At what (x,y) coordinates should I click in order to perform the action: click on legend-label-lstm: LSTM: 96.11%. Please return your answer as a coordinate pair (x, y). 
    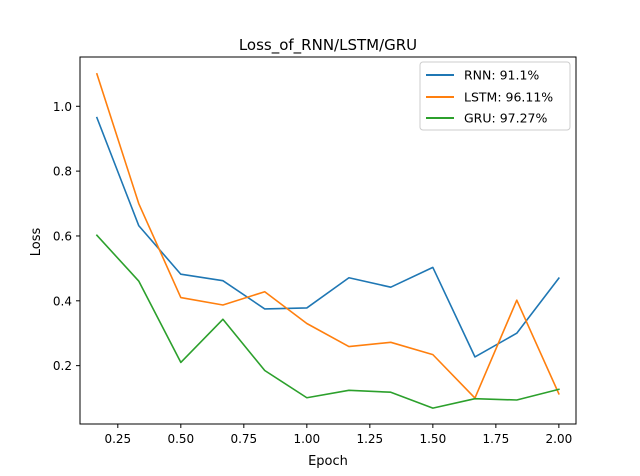
    Looking at the image, I should click on (508, 97).